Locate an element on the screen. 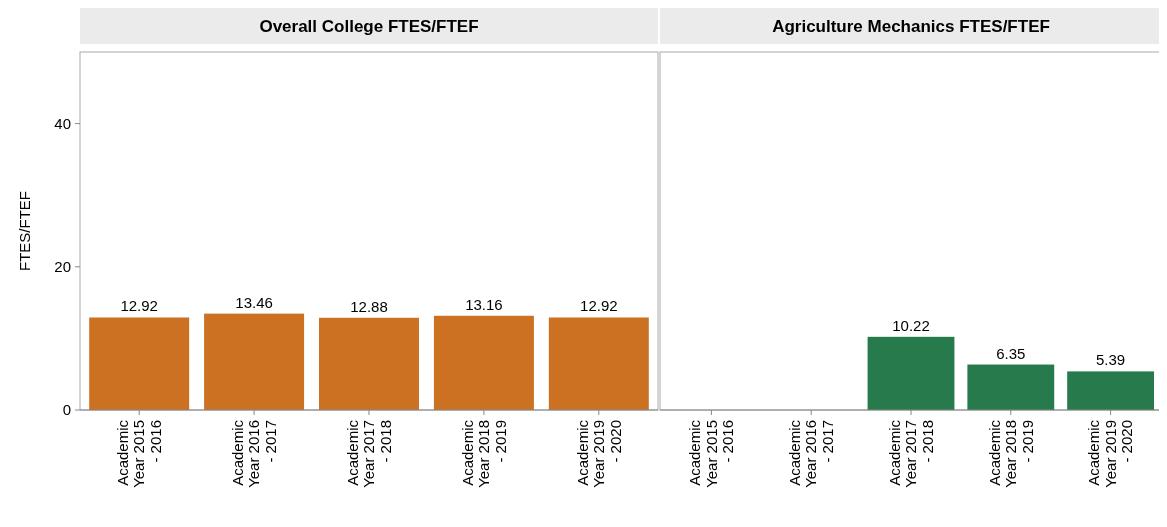 The width and height of the screenshot is (1167, 527). data-label: 6.35 is located at coordinates (1011, 353).